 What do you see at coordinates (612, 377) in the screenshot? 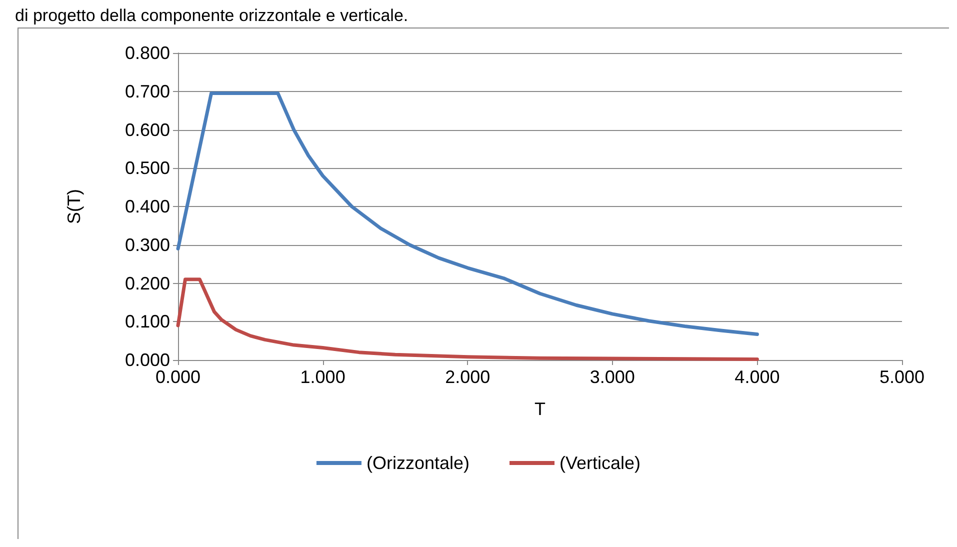
I see `x-tick-label: 3.000` at bounding box center [612, 377].